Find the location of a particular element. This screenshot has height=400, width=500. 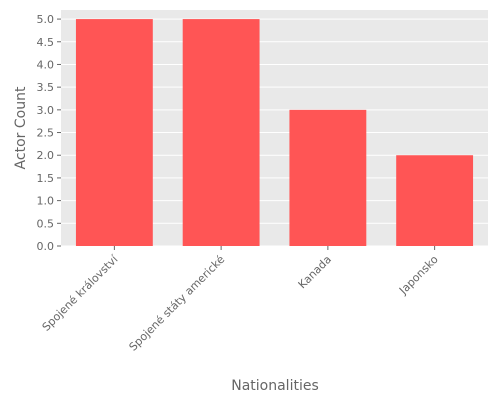

y-tick-label: 5.0 is located at coordinates (46, 19).